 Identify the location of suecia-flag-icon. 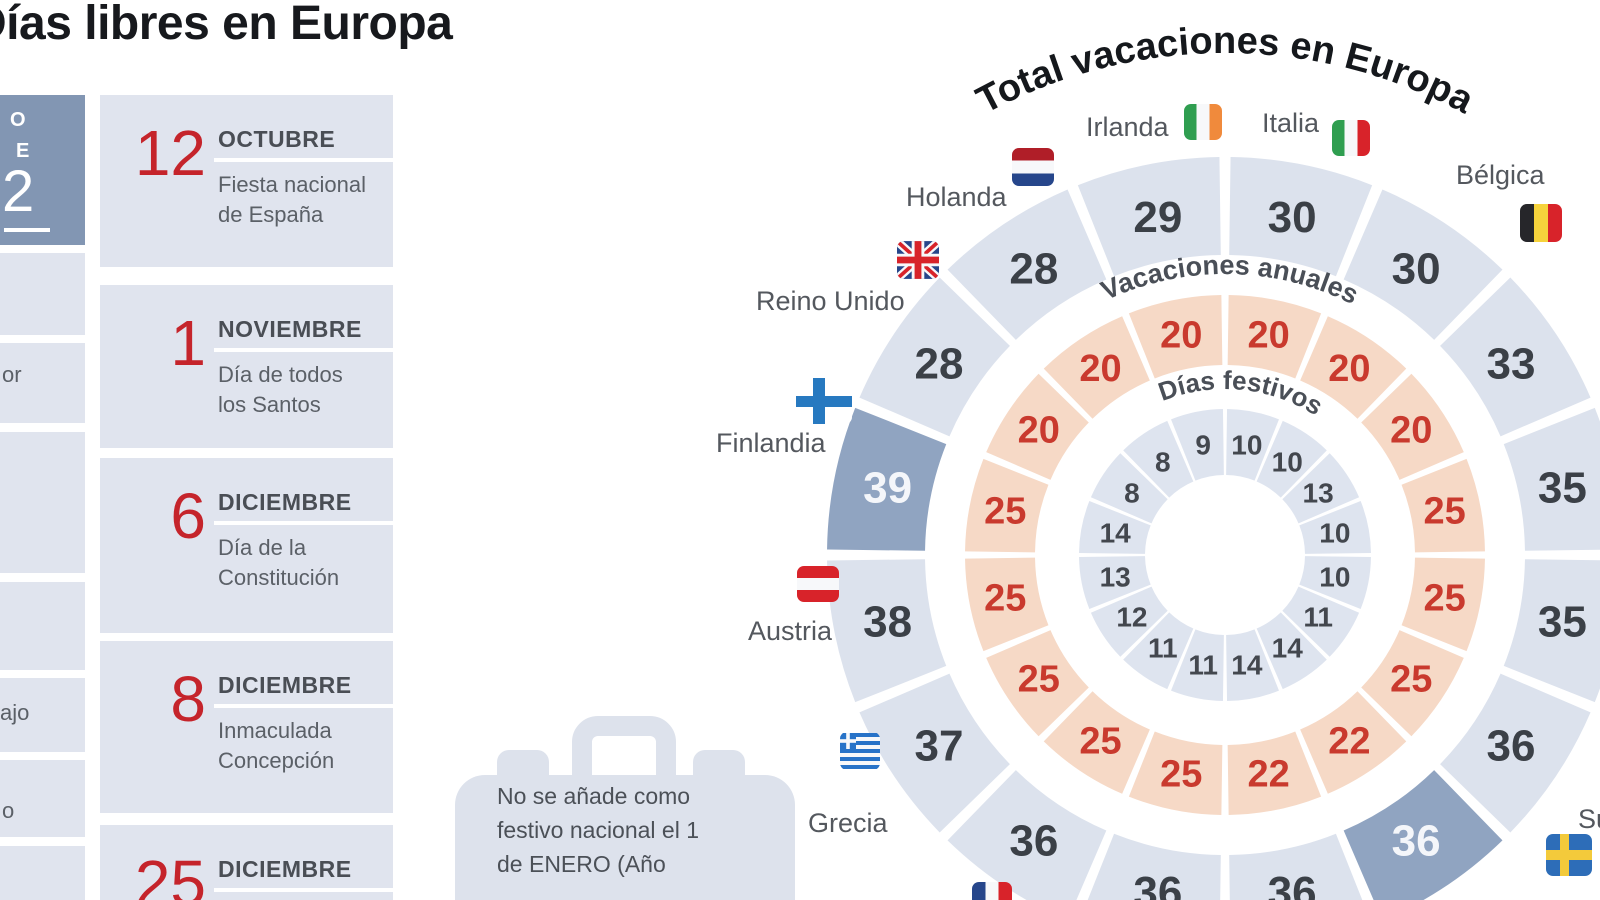
(1569, 855).